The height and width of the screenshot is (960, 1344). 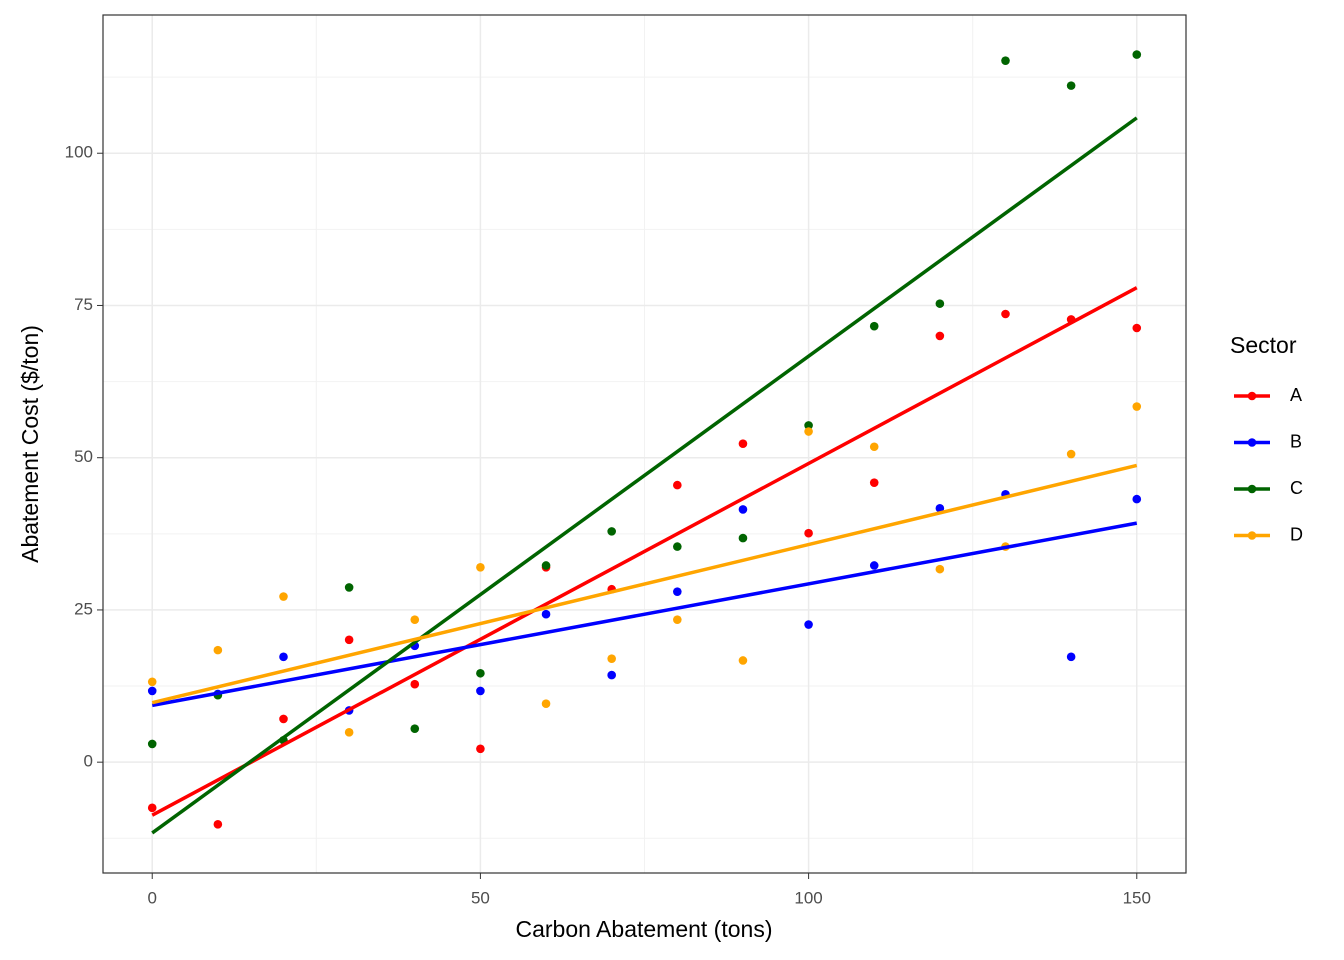 What do you see at coordinates (1296, 395) in the screenshot?
I see `legend-label: A` at bounding box center [1296, 395].